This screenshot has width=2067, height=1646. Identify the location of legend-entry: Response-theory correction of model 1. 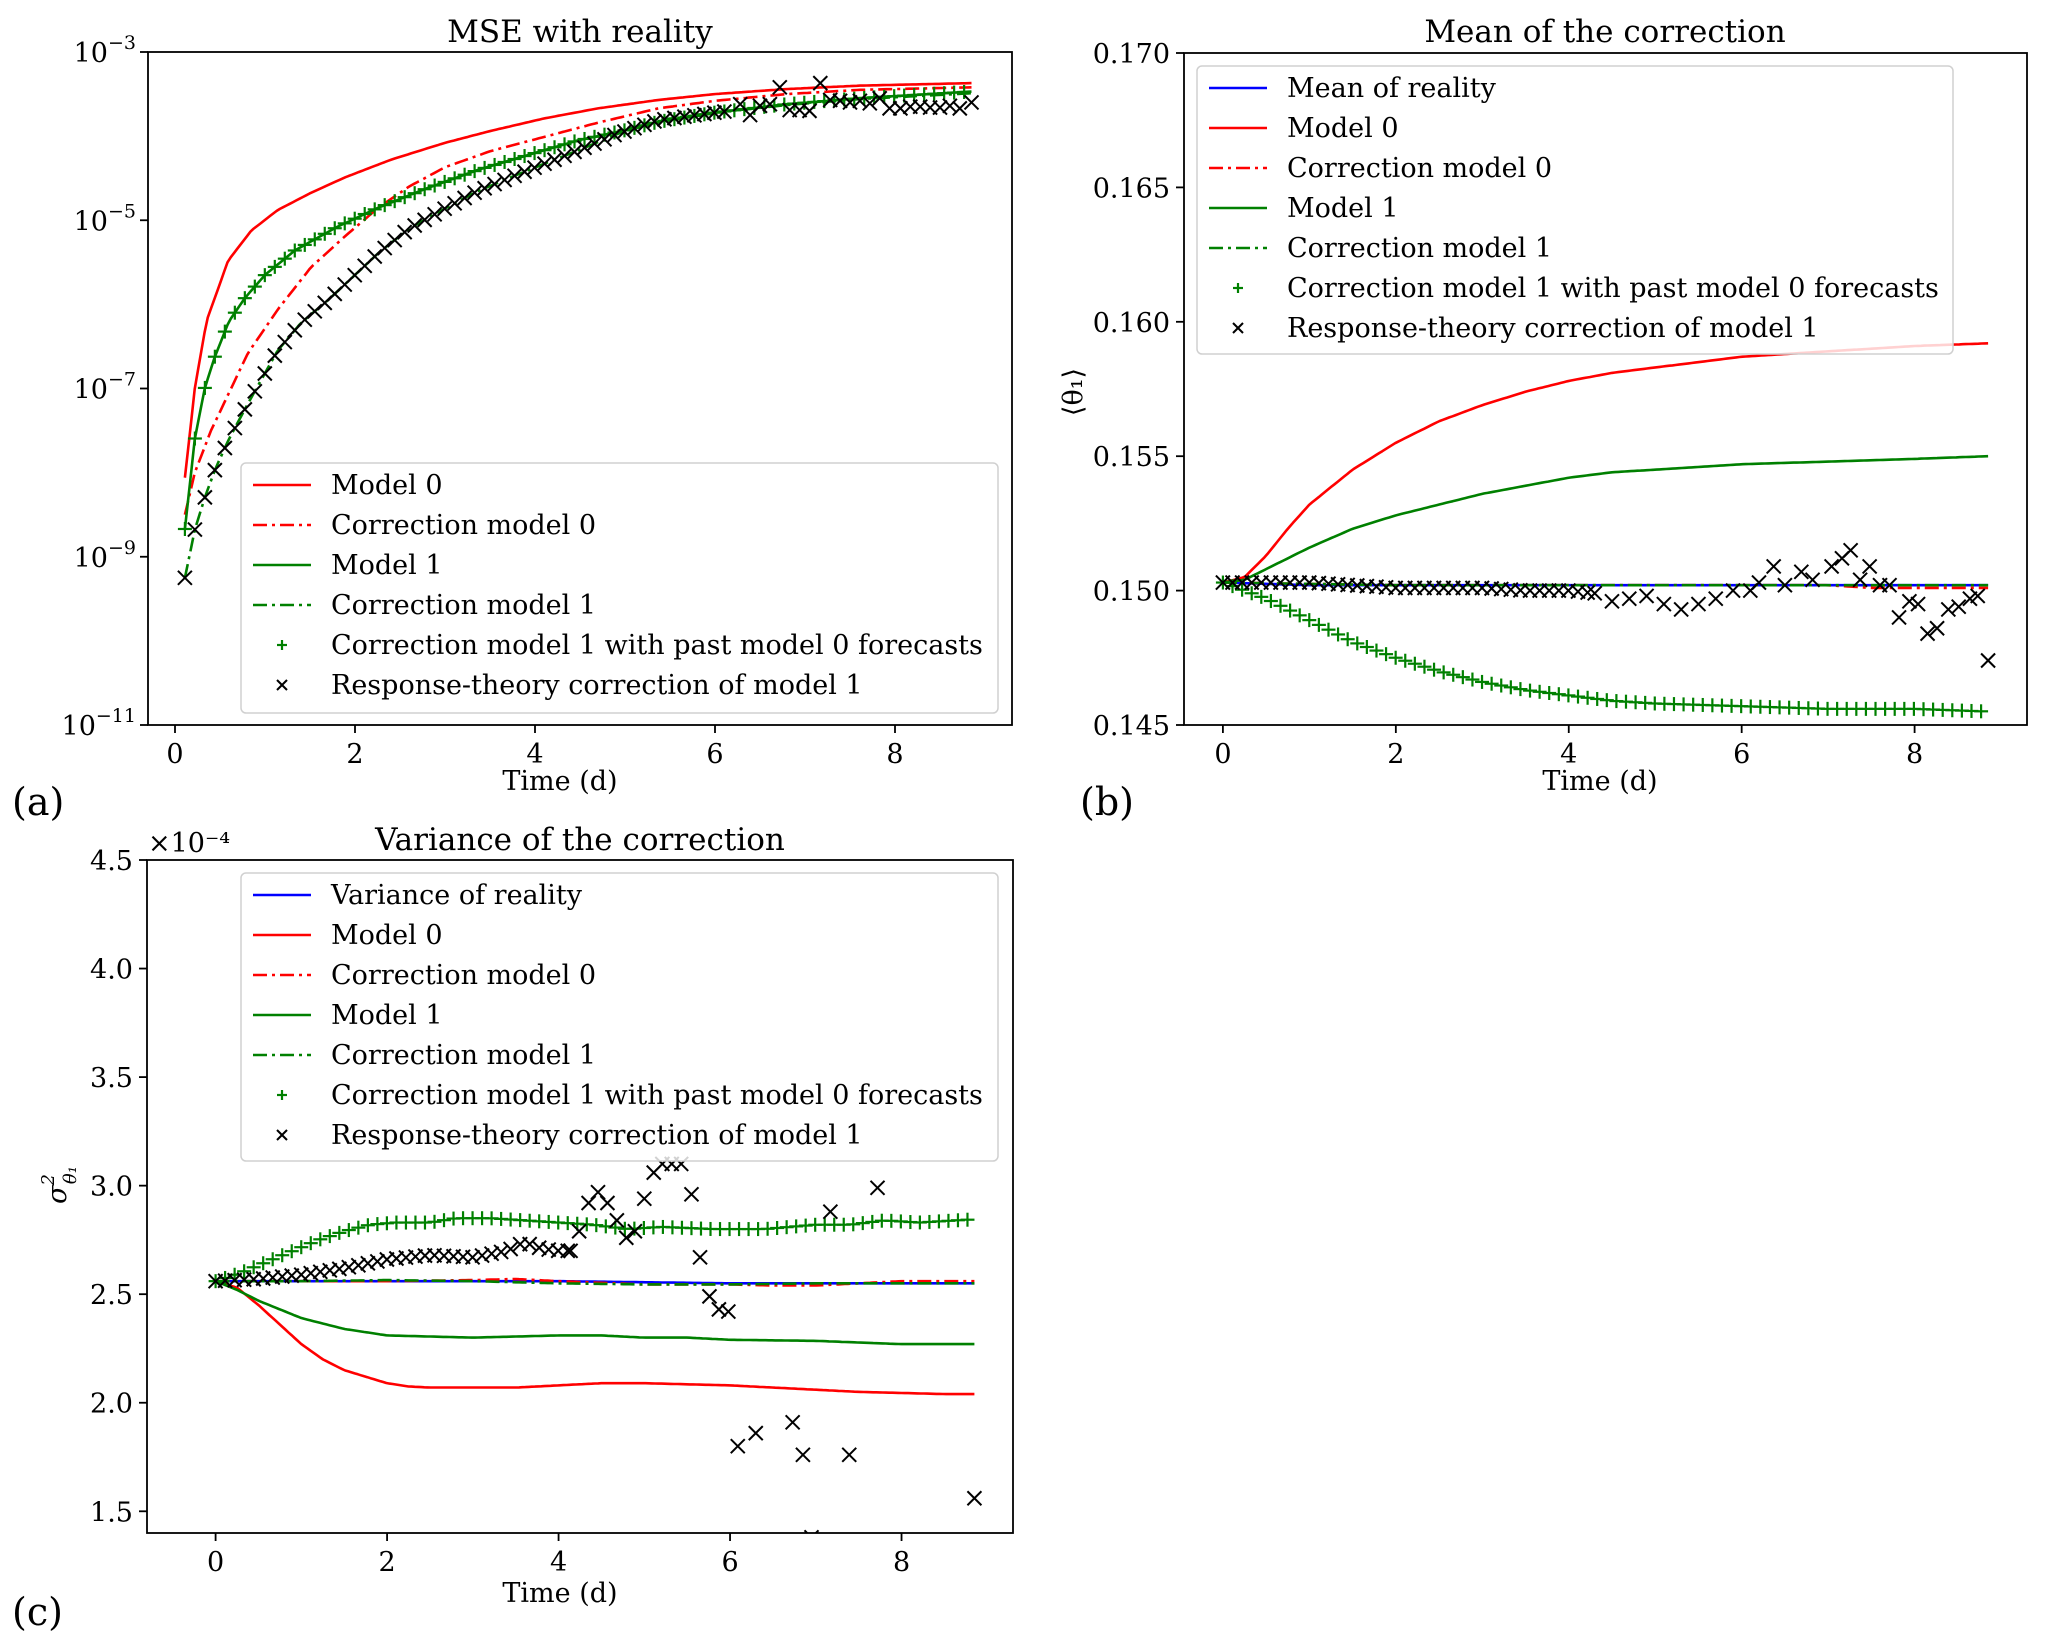
(569, 1135).